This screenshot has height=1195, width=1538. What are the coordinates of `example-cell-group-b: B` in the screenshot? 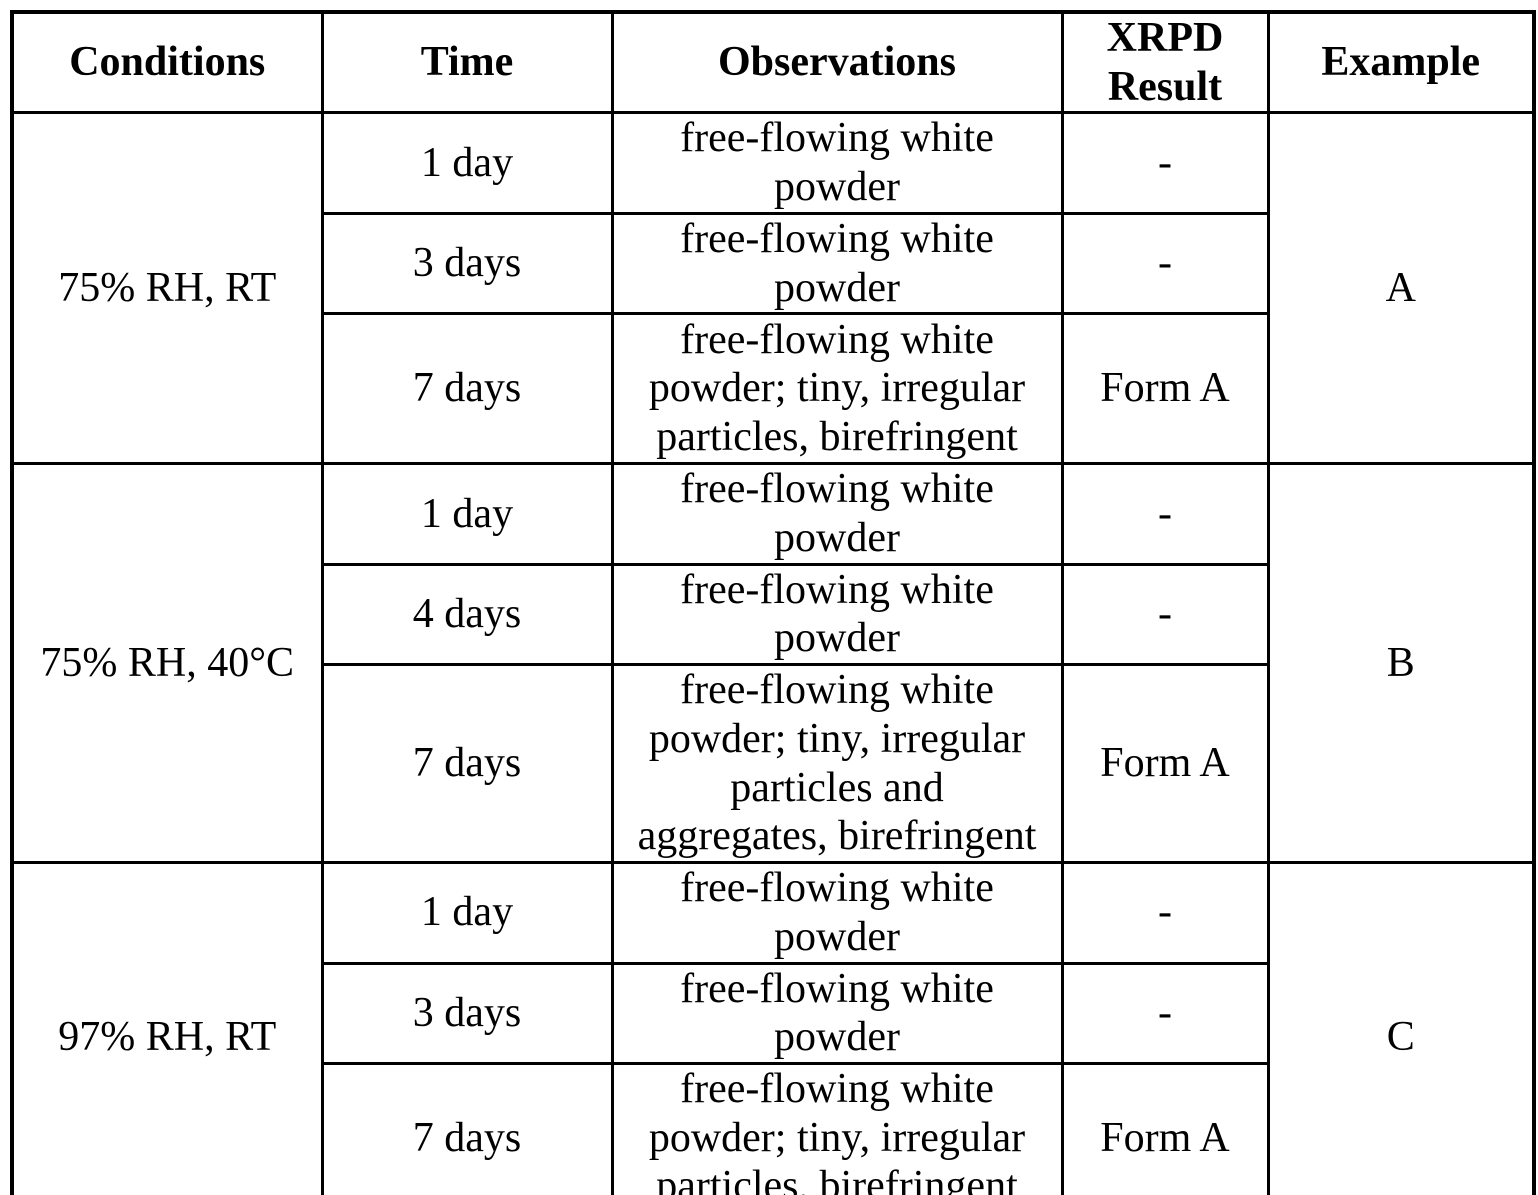 It's located at (1401, 663).